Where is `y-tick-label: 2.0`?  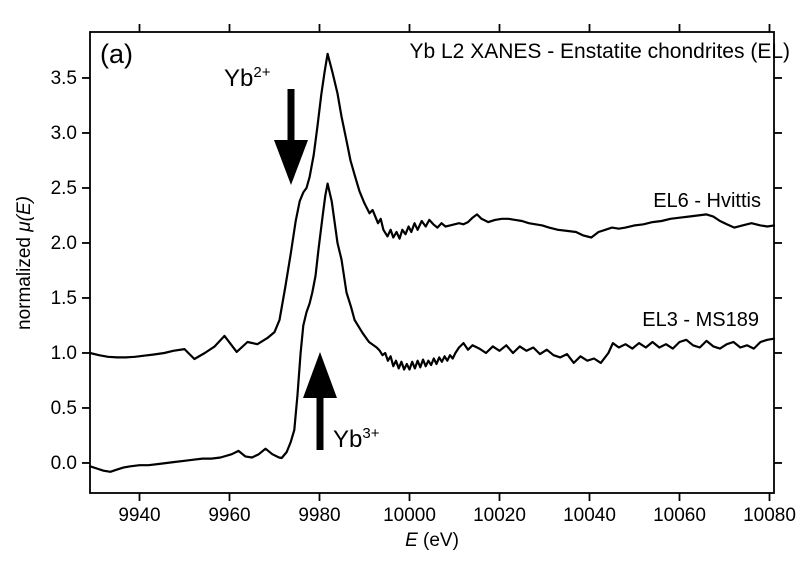
y-tick-label: 2.0 is located at coordinates (64, 243).